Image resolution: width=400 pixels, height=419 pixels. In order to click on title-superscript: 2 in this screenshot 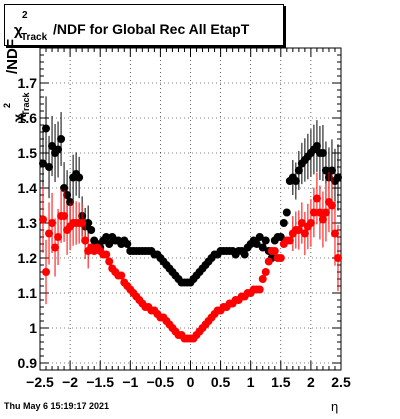, I will do `click(25, 15)`.